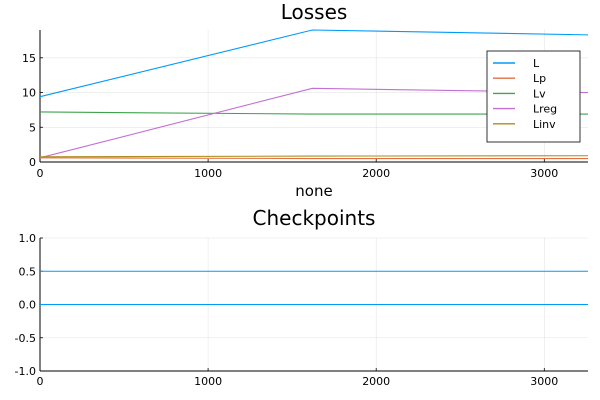  What do you see at coordinates (313, 191) in the screenshot?
I see `x-axis-label: none` at bounding box center [313, 191].